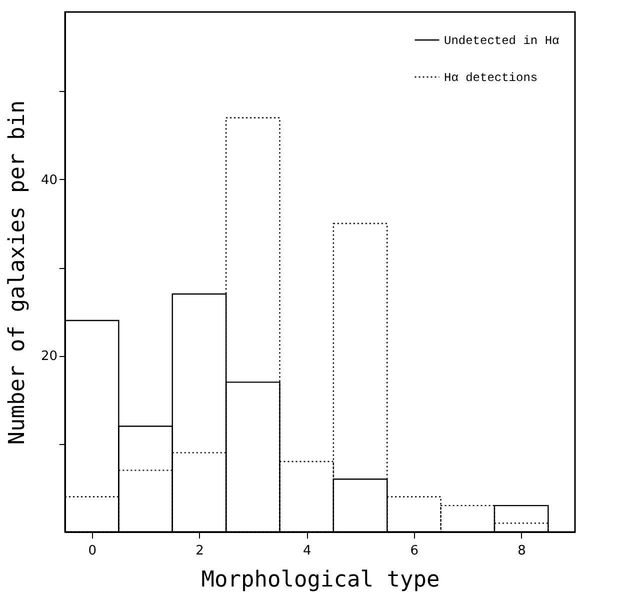 This screenshot has height=614, width=617. I want to click on y-tick-label: 20, so click(49, 356).